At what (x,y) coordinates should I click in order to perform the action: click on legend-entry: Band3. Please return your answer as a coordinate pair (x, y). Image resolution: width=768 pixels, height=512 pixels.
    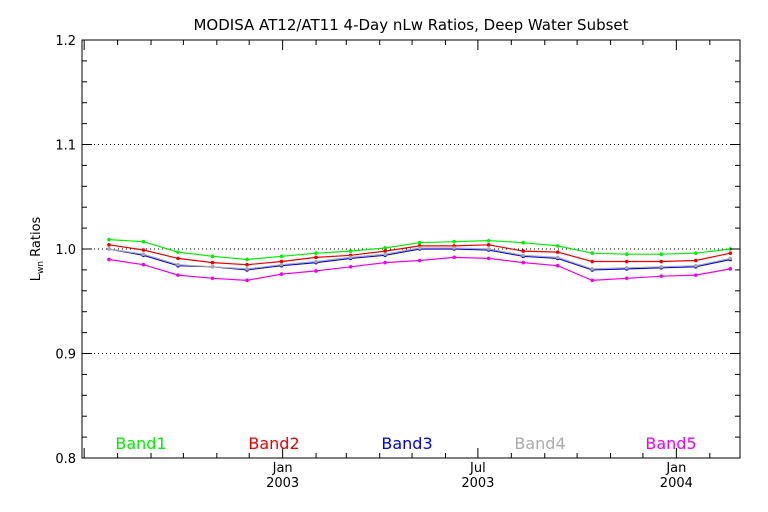
    Looking at the image, I should click on (406, 443).